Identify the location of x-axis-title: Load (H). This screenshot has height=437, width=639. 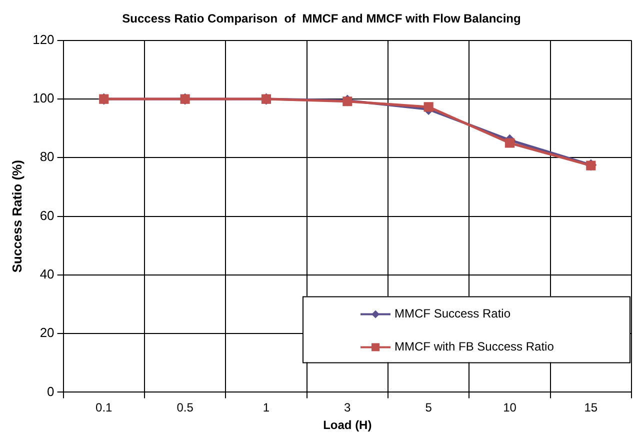
(347, 425).